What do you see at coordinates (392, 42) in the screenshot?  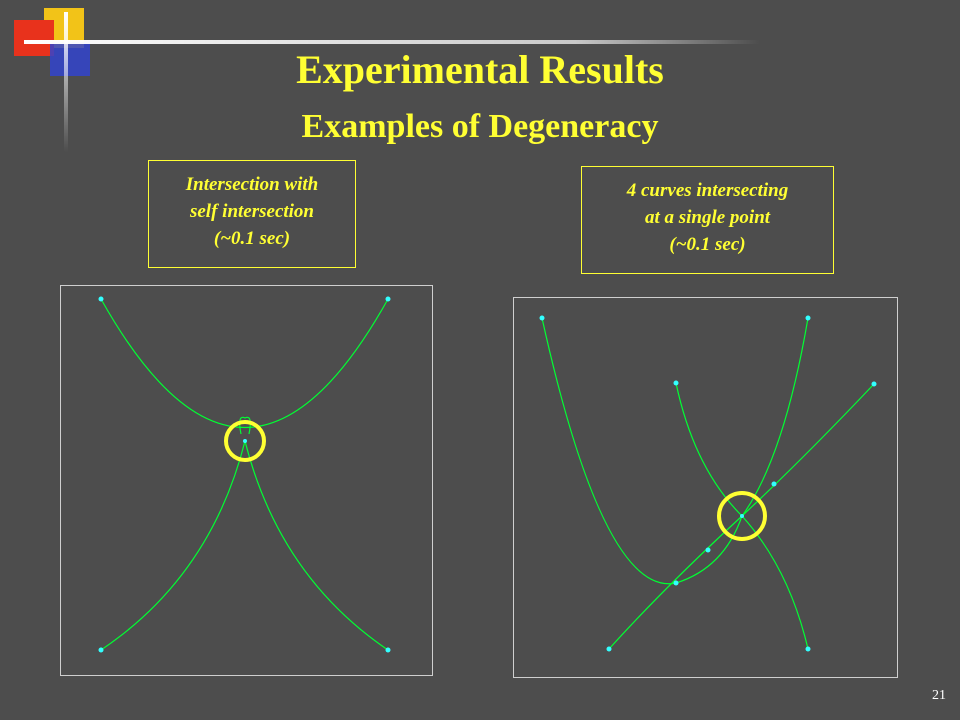 I see `ornament-horizontal-line` at bounding box center [392, 42].